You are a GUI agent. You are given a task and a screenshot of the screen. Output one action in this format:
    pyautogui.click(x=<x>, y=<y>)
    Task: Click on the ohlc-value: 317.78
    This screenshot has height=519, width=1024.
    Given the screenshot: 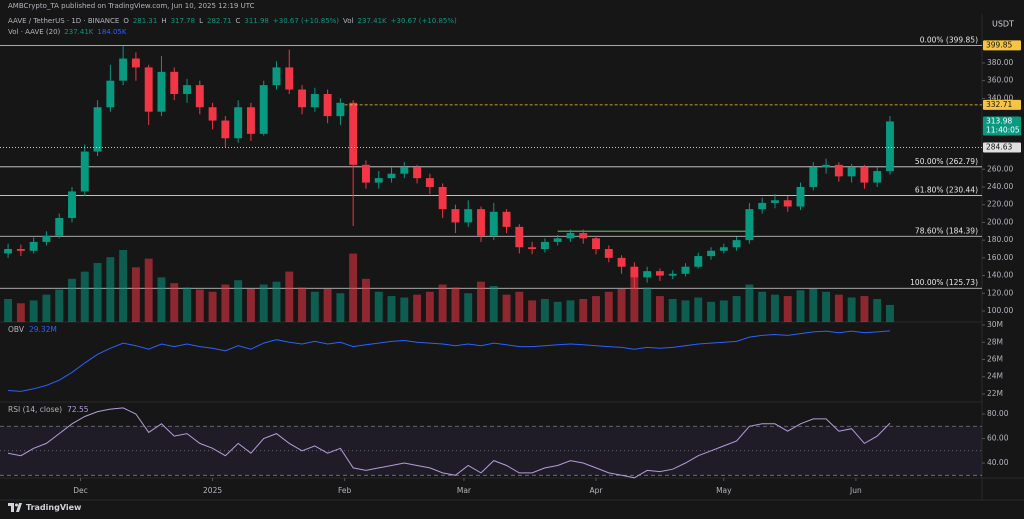 What is the action you would take?
    pyautogui.click(x=183, y=21)
    